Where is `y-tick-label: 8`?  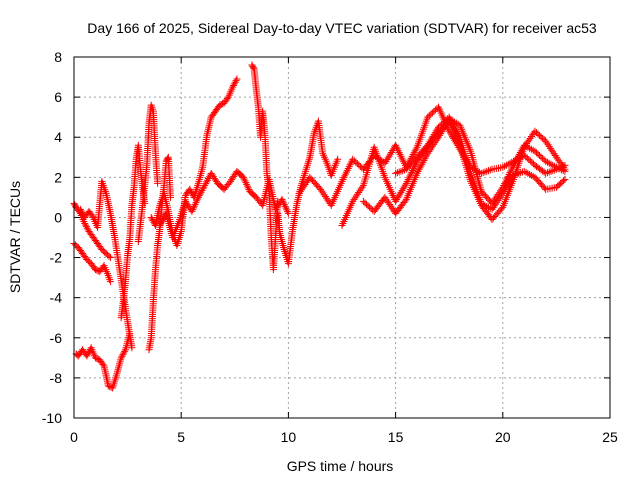 y-tick-label: 8 is located at coordinates (58, 57).